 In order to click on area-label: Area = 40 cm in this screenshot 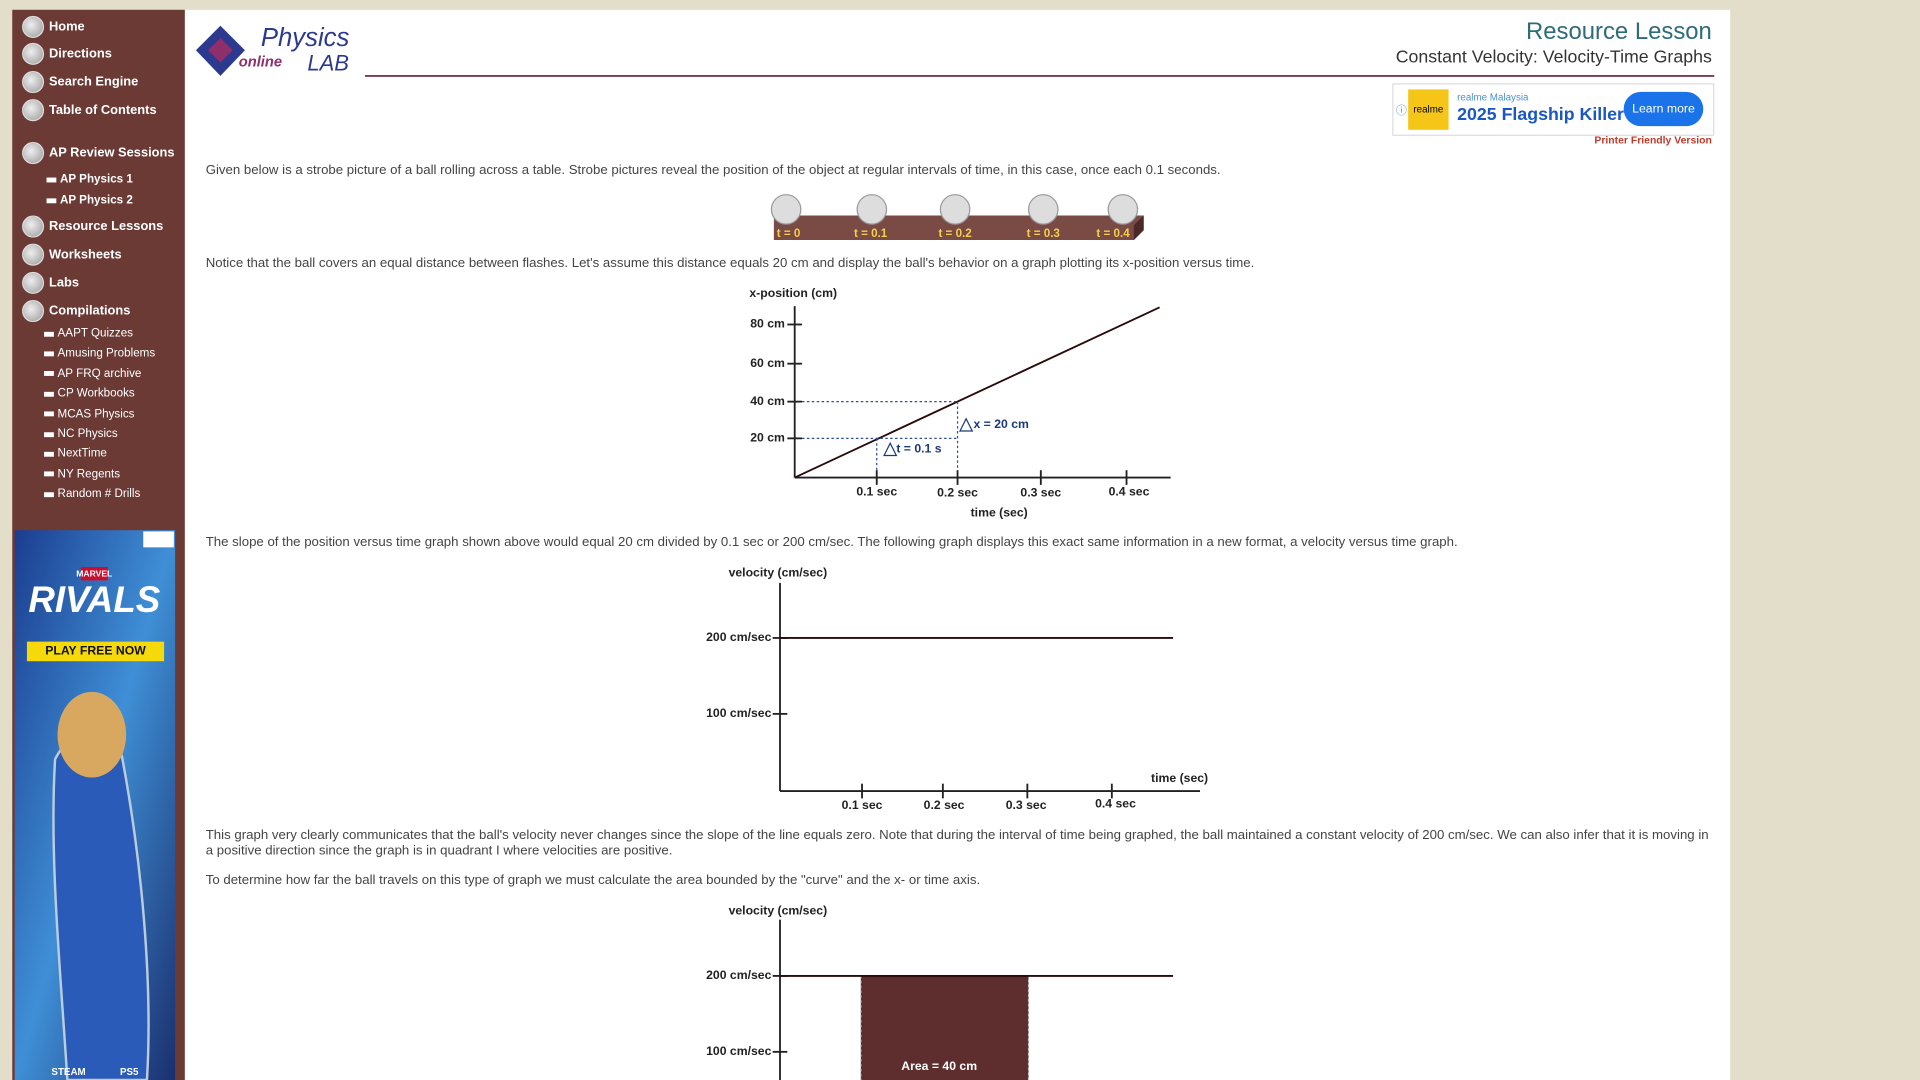, I will do `click(939, 1066)`.